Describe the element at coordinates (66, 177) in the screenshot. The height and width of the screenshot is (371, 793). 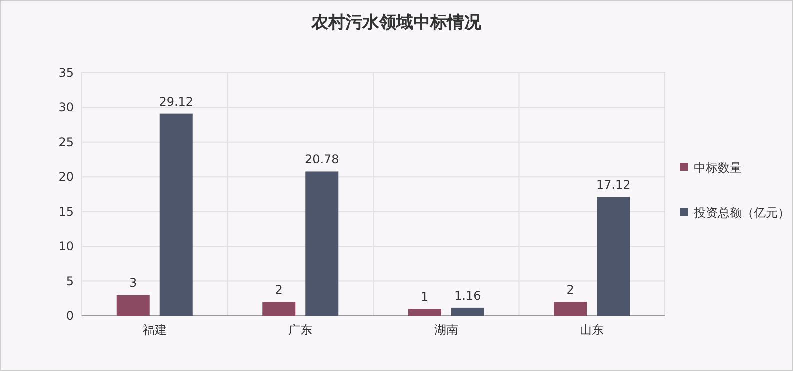
I see `y-tick-label: 20` at that location.